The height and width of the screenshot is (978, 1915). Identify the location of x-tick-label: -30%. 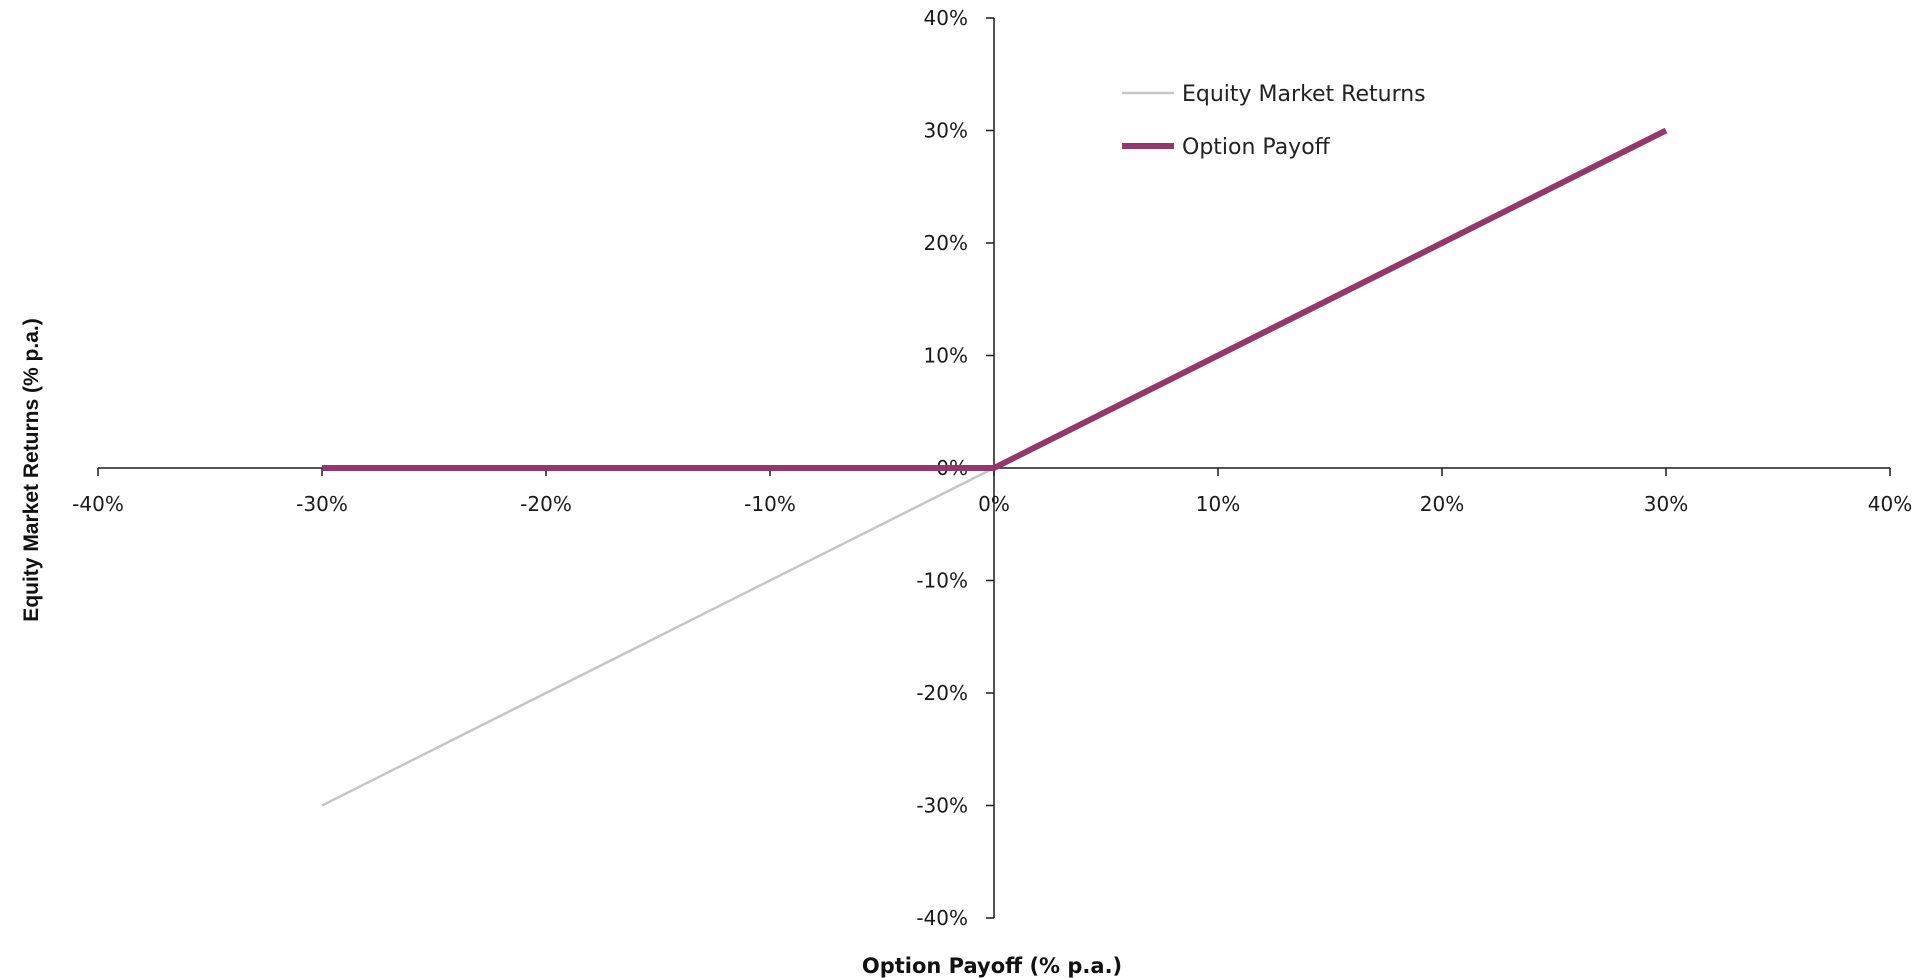
(322, 504).